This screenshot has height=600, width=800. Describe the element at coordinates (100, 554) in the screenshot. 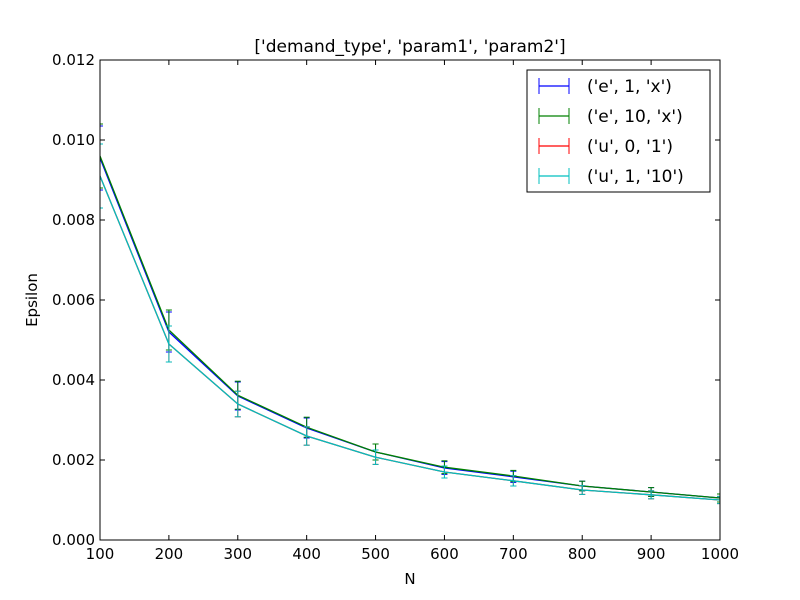

I see `x-tick-label: 100` at that location.